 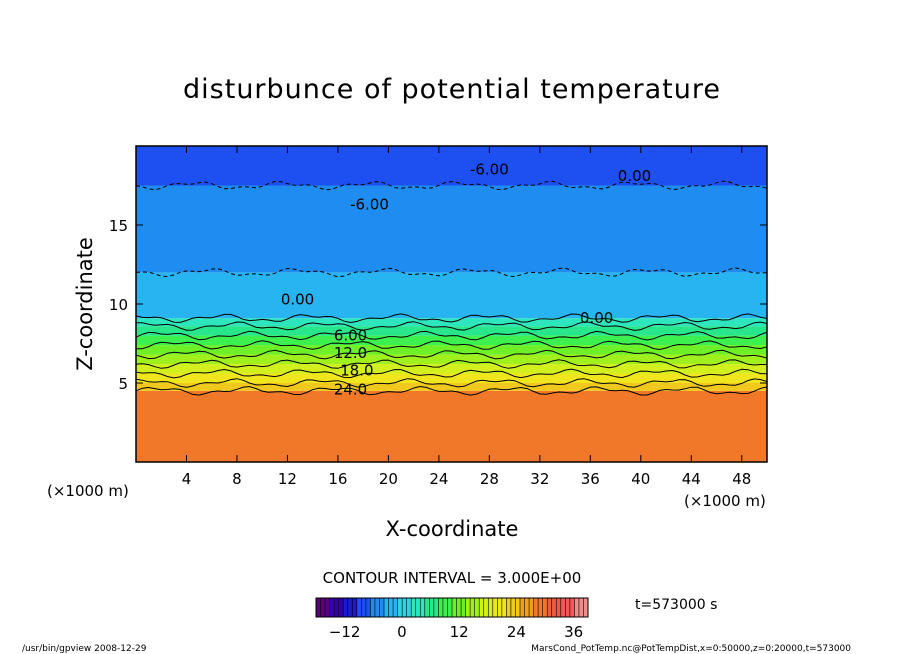 What do you see at coordinates (388, 479) in the screenshot?
I see `x-tick-label-4: 20` at bounding box center [388, 479].